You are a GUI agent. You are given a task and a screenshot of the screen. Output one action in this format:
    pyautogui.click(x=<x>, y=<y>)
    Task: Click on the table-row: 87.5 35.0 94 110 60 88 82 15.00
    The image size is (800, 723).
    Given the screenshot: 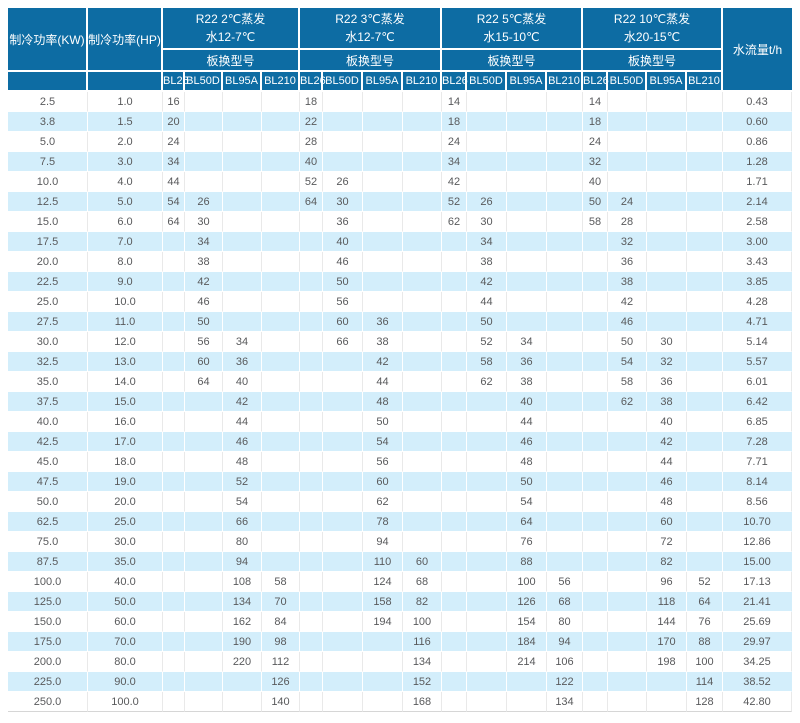 What is the action you would take?
    pyautogui.click(x=400, y=562)
    